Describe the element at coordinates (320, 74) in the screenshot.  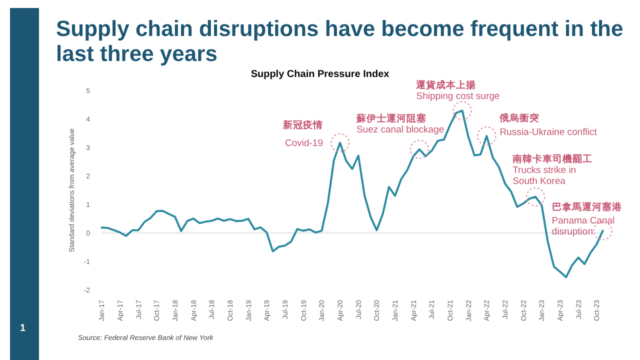
I see `chart-subtitle: Supply Chain Pressure Index` at that location.